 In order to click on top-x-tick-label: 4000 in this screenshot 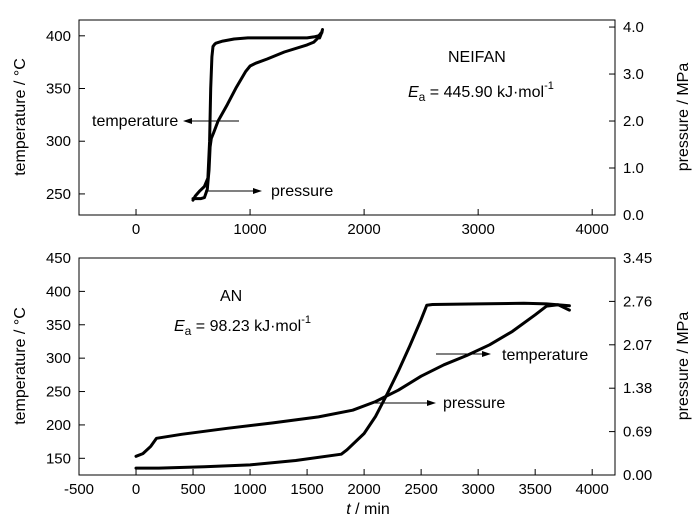, I will do `click(592, 229)`.